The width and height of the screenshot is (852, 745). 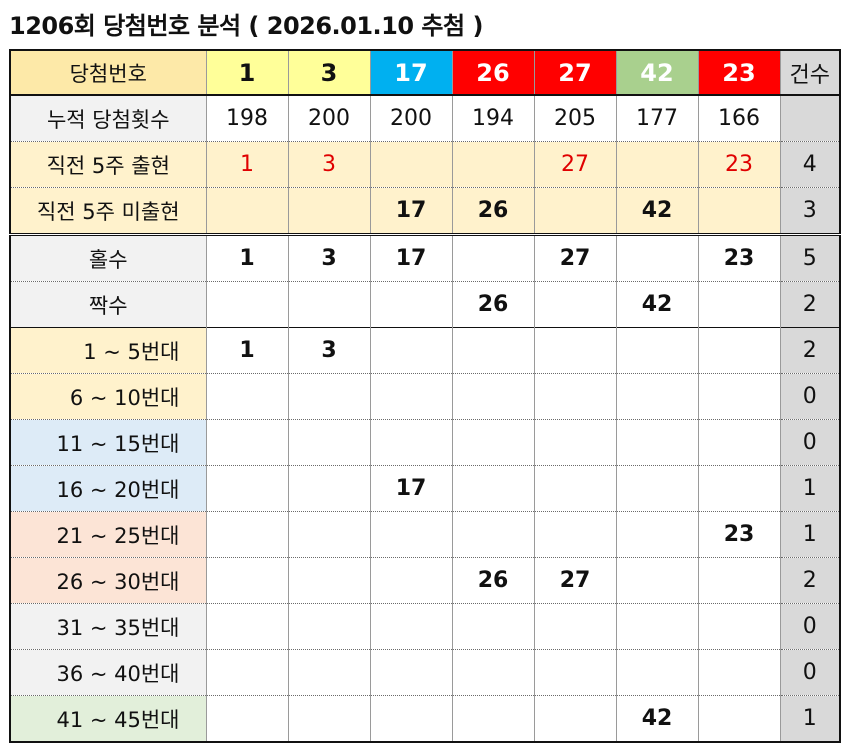 What do you see at coordinates (657, 72) in the screenshot?
I see `ball-6: 42` at bounding box center [657, 72].